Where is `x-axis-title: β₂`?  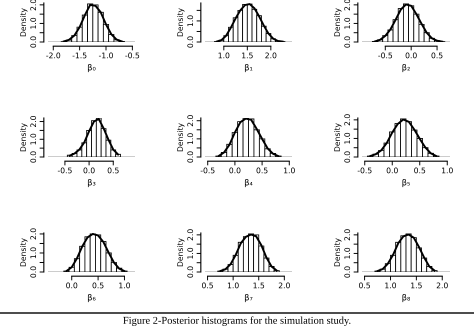 x-axis-title: β₂ is located at coordinates (406, 68).